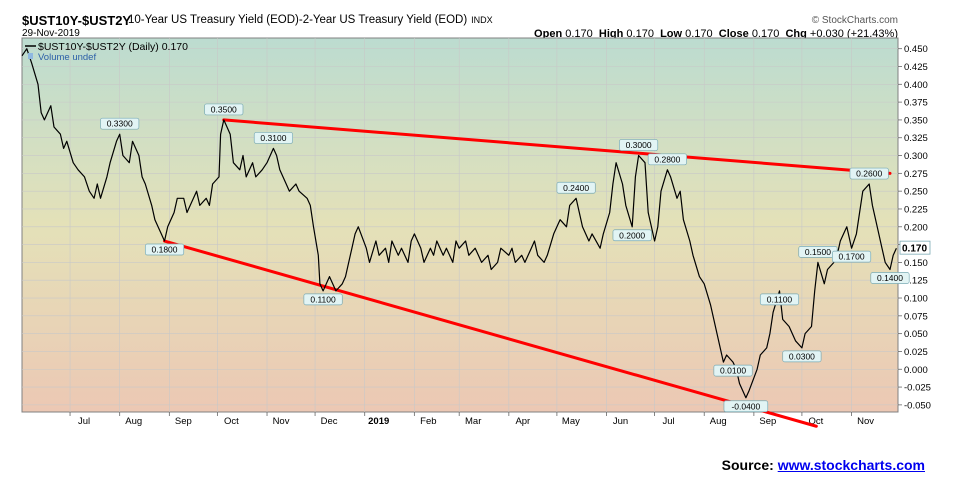 The image size is (958, 493). I want to click on annotation: 0.0300, so click(802, 356).